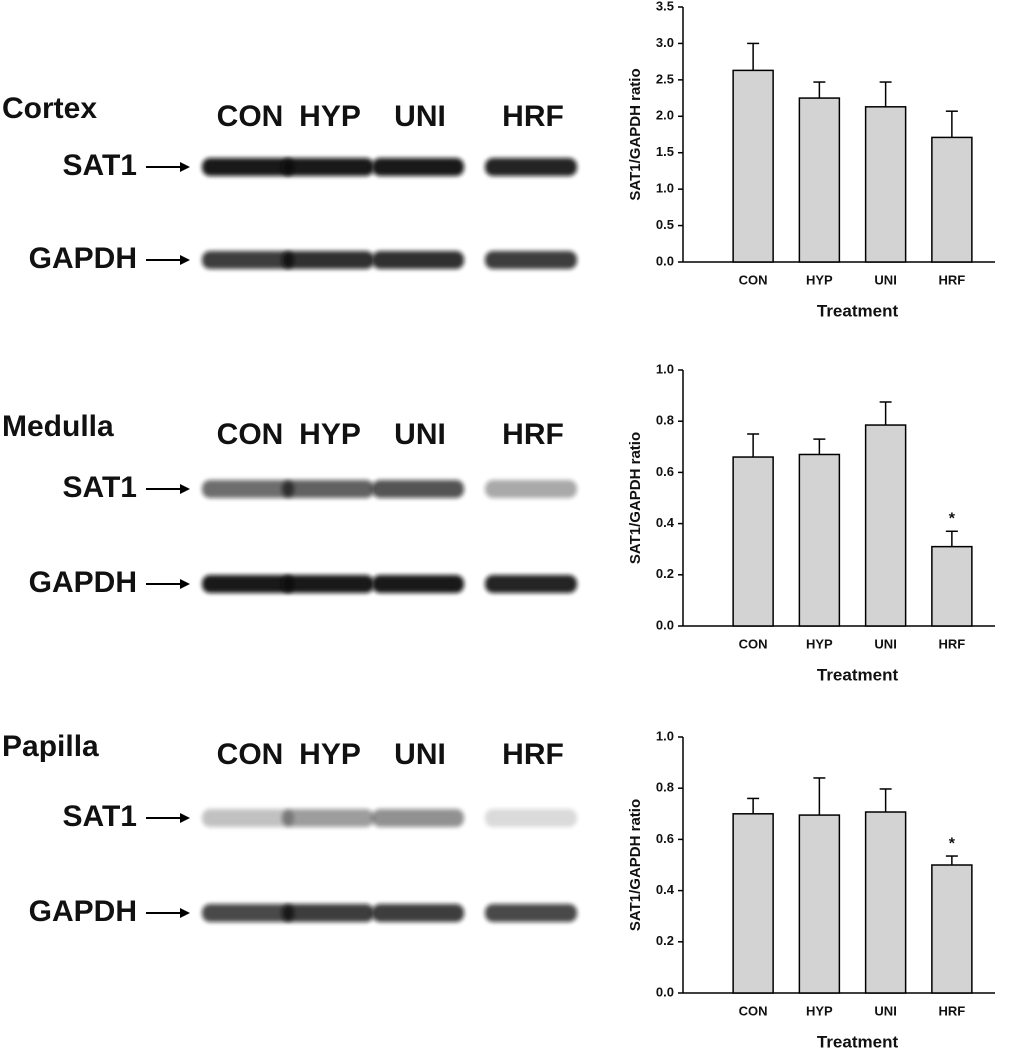 This screenshot has width=1019, height=1050. What do you see at coordinates (50, 746) in the screenshot?
I see `region-label: Papilla` at bounding box center [50, 746].